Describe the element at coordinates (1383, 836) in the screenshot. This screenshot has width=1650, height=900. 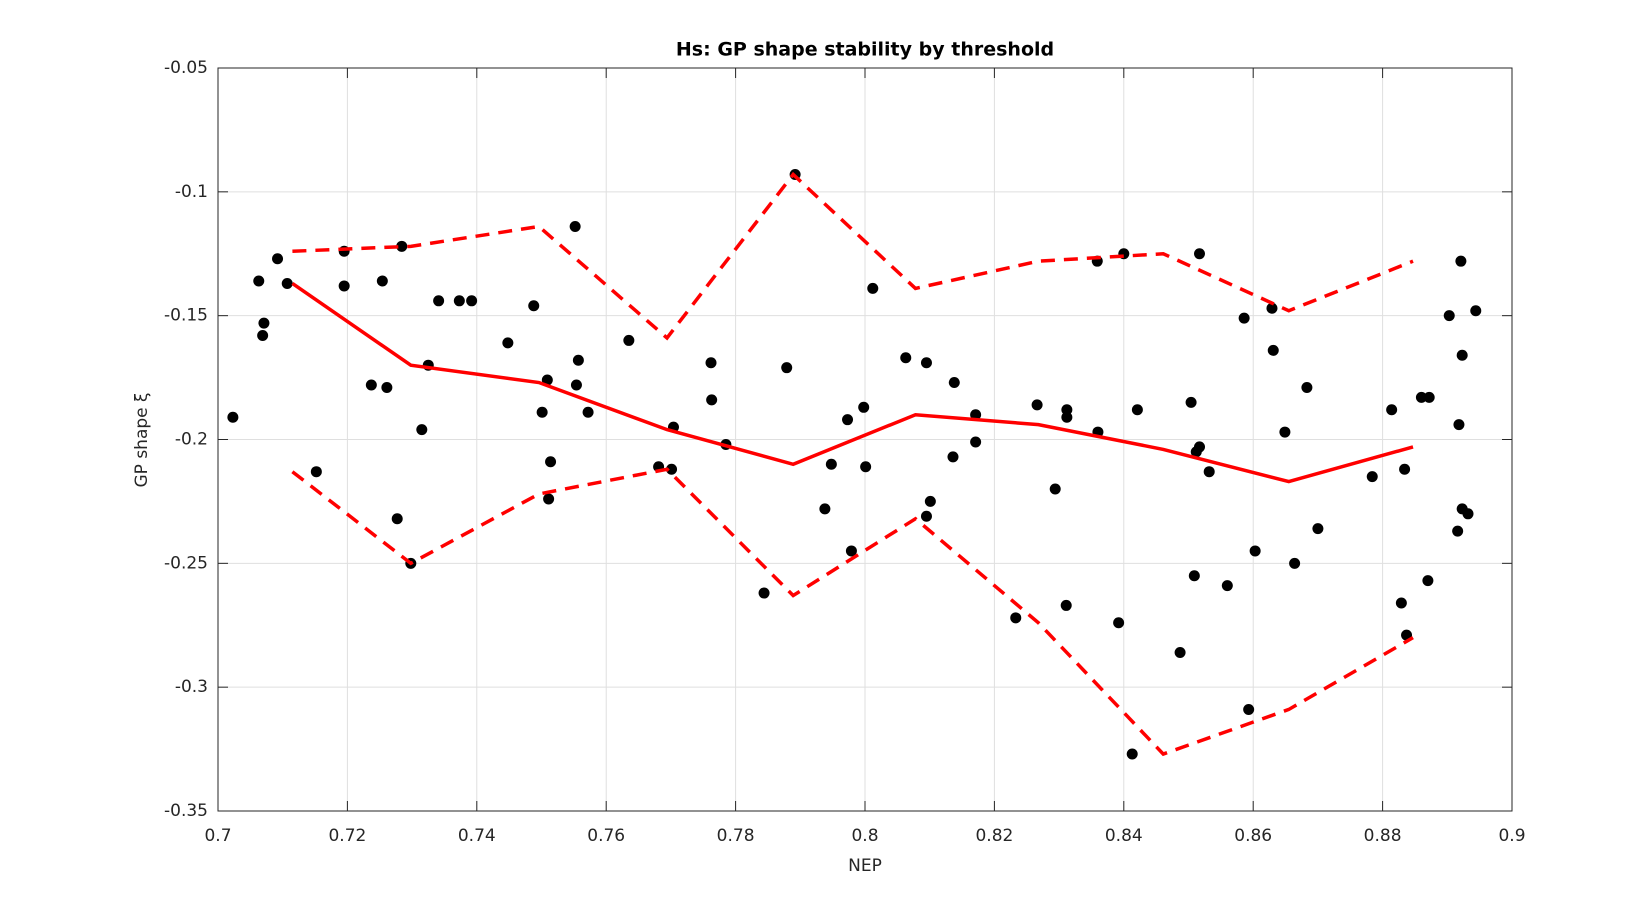
I see `x-tick-label: 0.88` at that location.